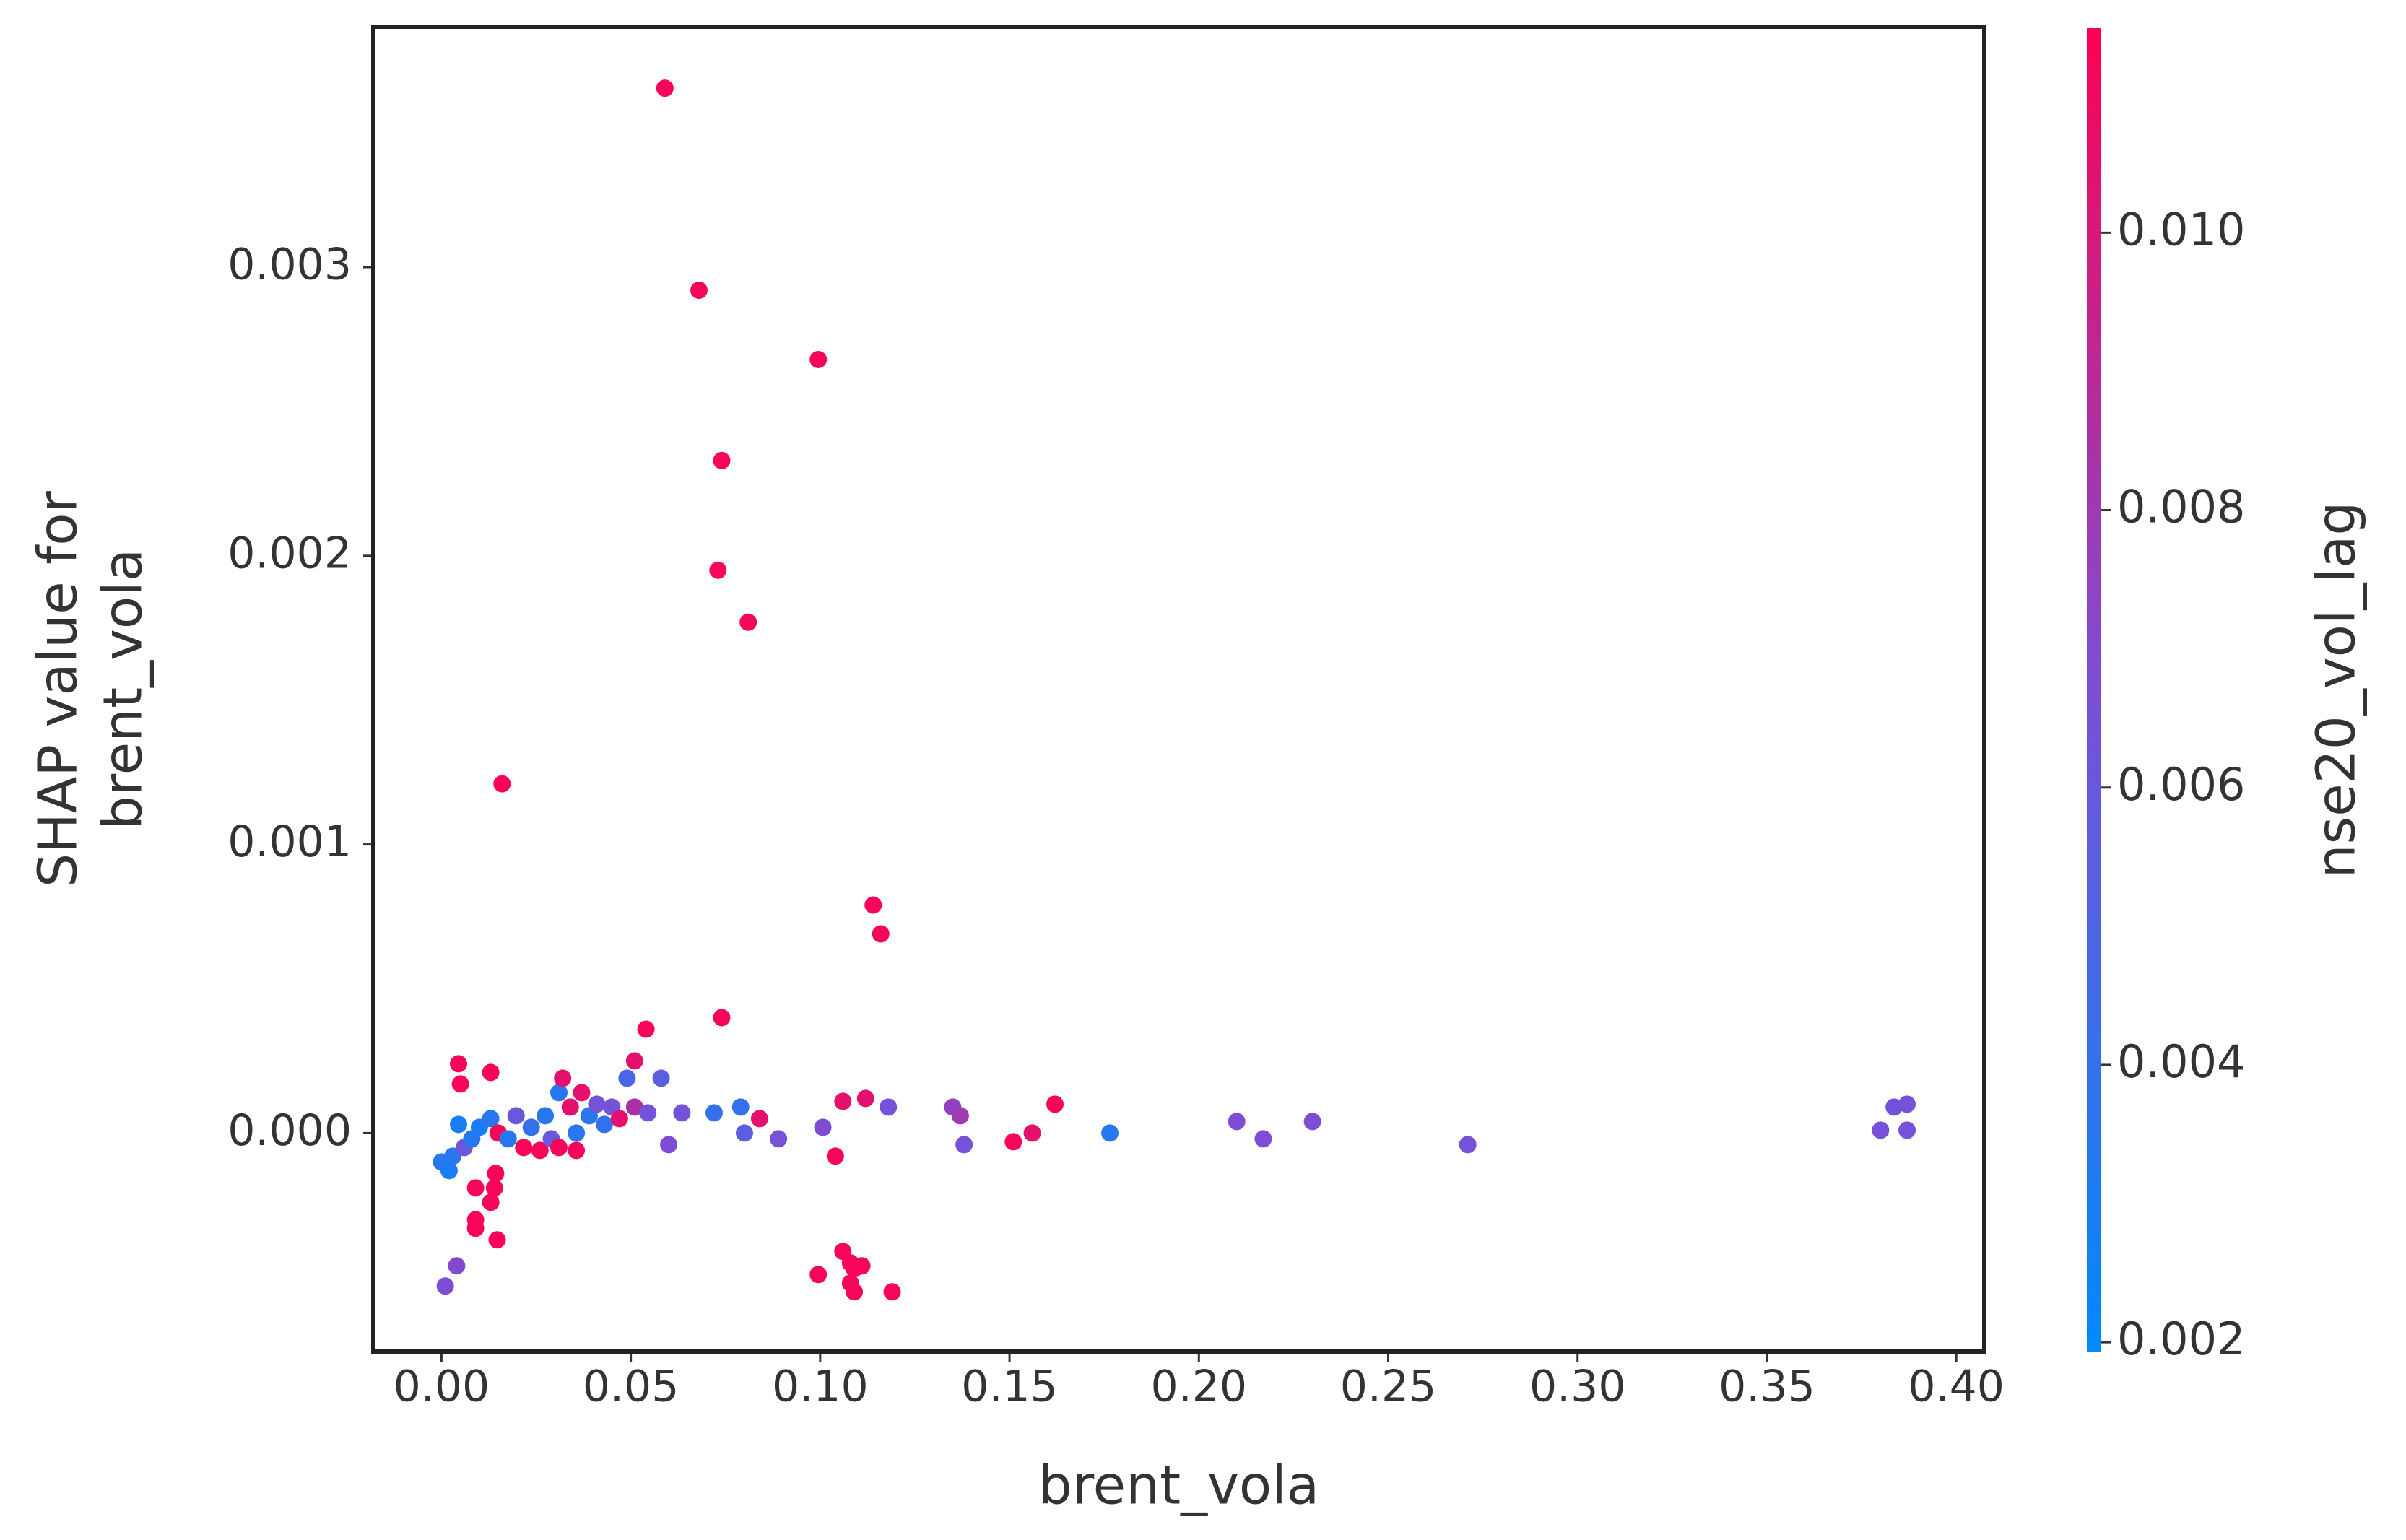 The image size is (2406, 1540). Describe the element at coordinates (123, 689) in the screenshot. I see `y-axis-label: brent_vola` at that location.